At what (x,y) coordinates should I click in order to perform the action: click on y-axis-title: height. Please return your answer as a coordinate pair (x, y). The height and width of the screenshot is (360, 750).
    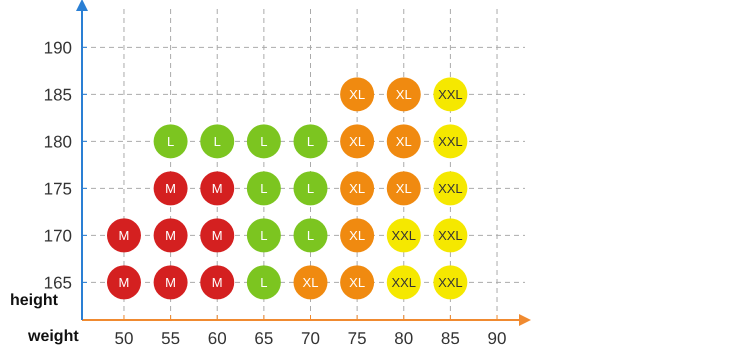
    Looking at the image, I should click on (34, 300).